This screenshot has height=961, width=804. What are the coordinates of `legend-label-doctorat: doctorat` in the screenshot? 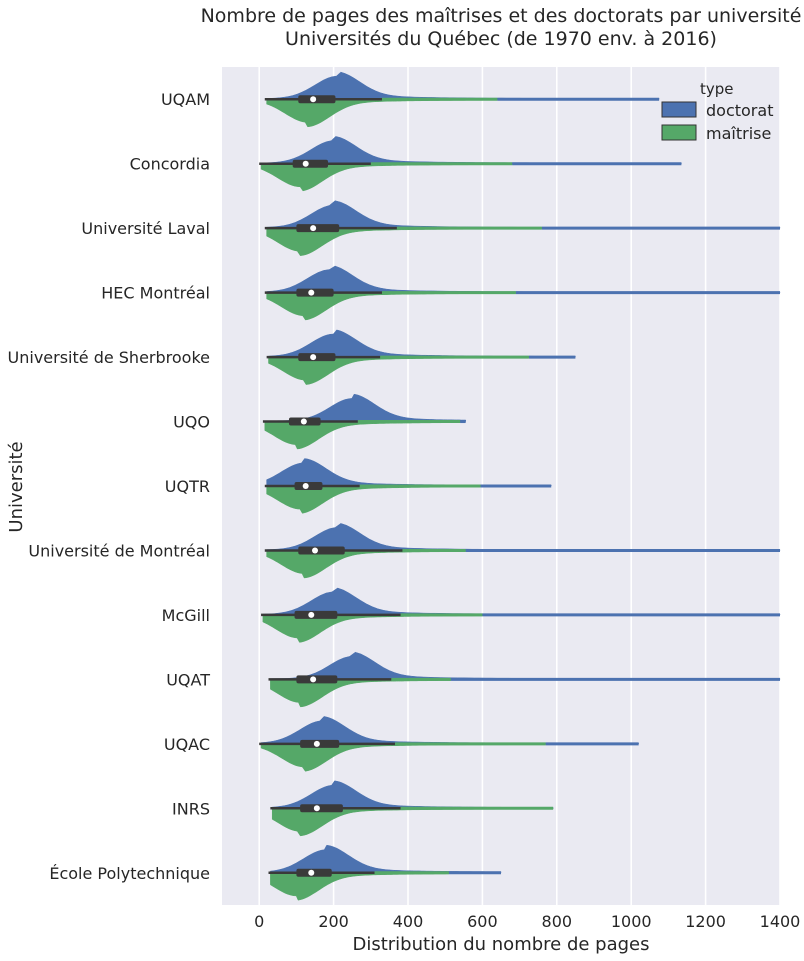 It's located at (739, 110).